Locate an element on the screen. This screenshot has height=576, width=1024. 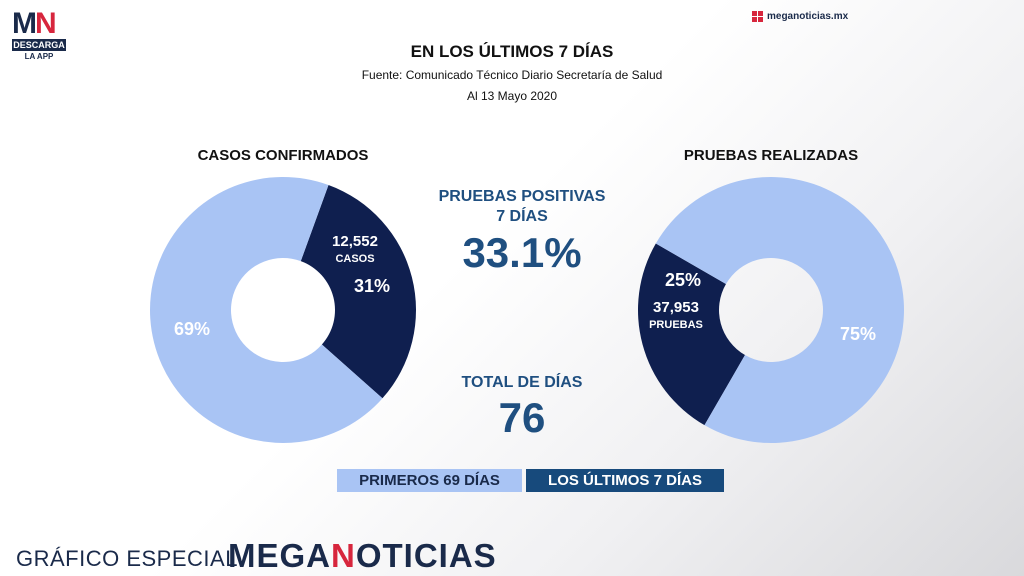
site-brand: meganoticias.mx is located at coordinates (800, 16).